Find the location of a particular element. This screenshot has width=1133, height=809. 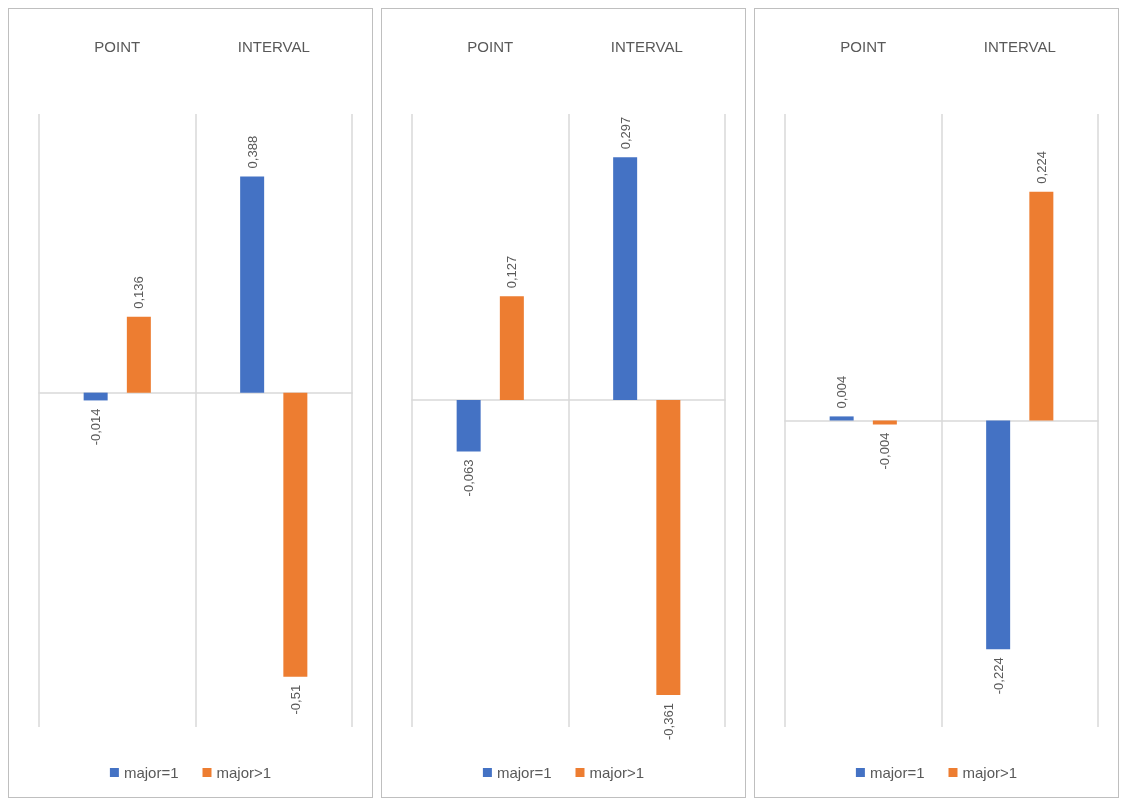

data-label: 0,004 is located at coordinates (842, 392).